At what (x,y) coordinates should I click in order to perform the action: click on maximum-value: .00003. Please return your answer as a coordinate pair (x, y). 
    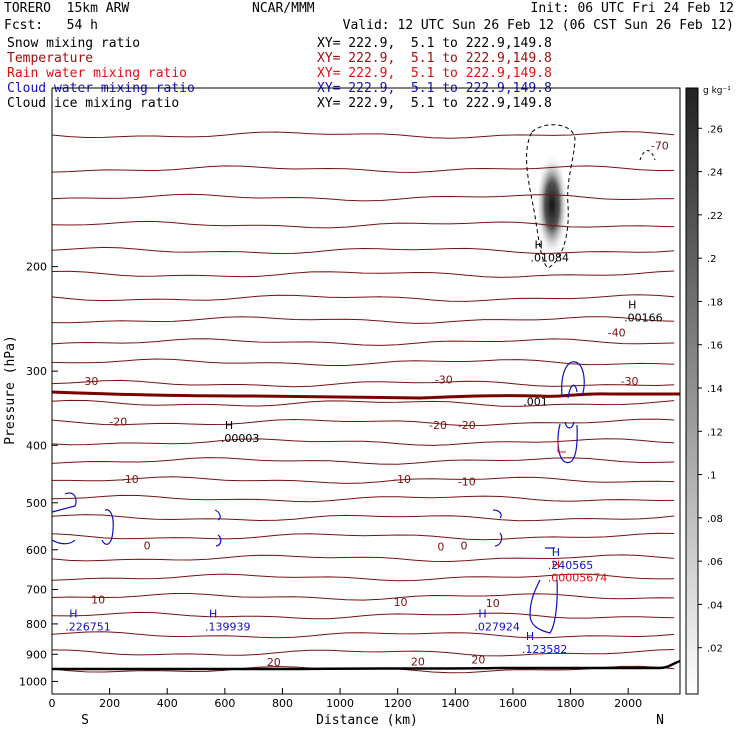
    Looking at the image, I should click on (240, 438).